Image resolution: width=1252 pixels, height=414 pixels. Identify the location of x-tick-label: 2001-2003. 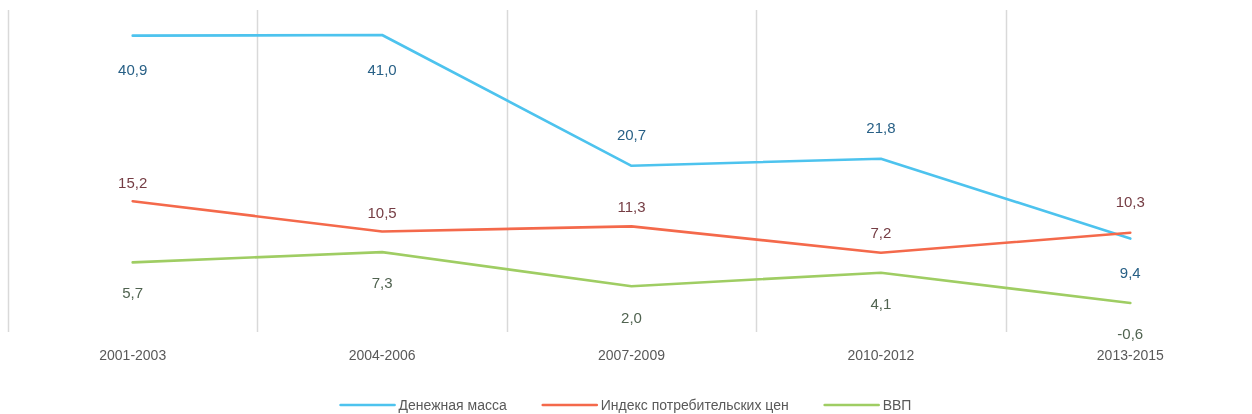
(133, 354).